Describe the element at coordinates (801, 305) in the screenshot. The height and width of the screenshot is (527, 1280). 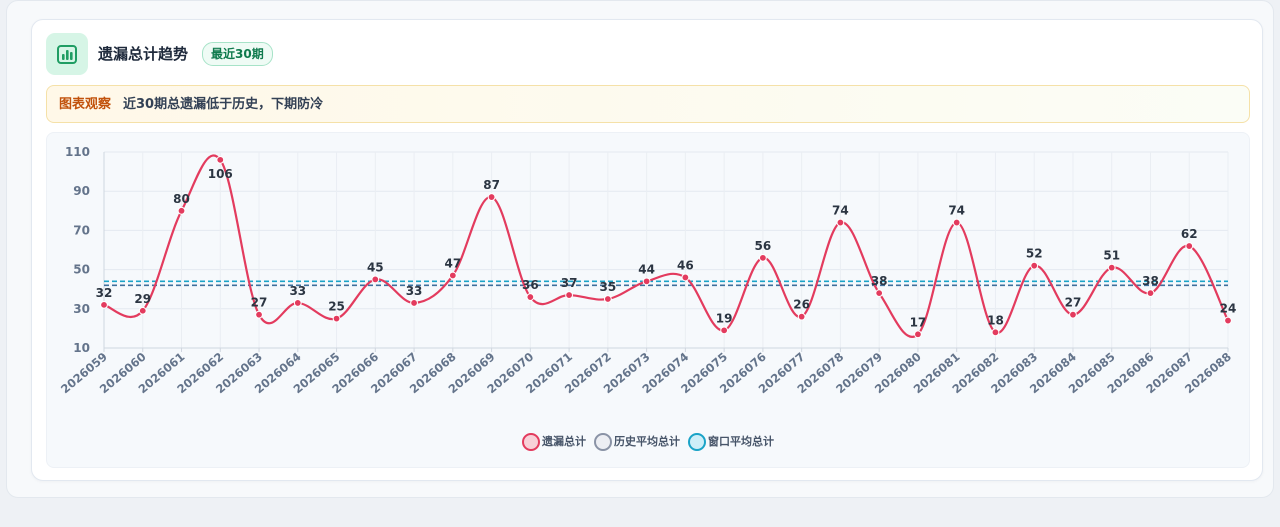
I see `data-label: 26` at that location.